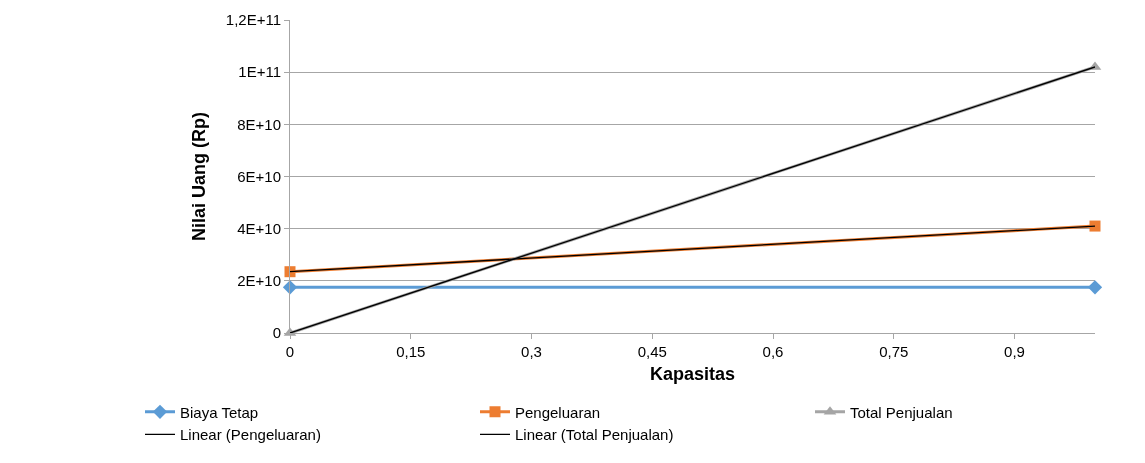 The height and width of the screenshot is (463, 1145). I want to click on x-tick-label: 0,6, so click(773, 351).